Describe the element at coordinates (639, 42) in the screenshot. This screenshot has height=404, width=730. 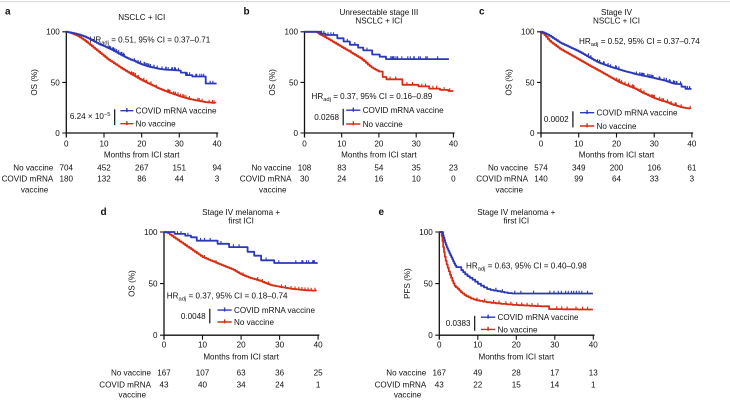
I see `svg-text:HRadj = 0.52, 95% CI = 0.37–0.: HRadj = 0.52, 95% CI = 0.37–0.74` at that location.